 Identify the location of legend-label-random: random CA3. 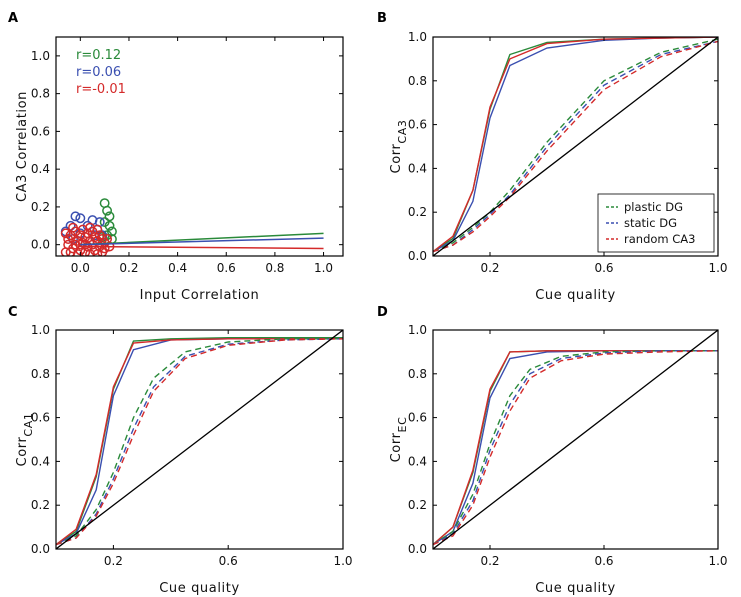
(659, 239).